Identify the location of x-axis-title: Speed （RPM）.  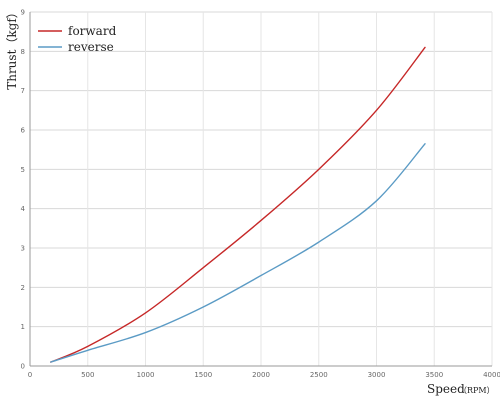
(461, 389).